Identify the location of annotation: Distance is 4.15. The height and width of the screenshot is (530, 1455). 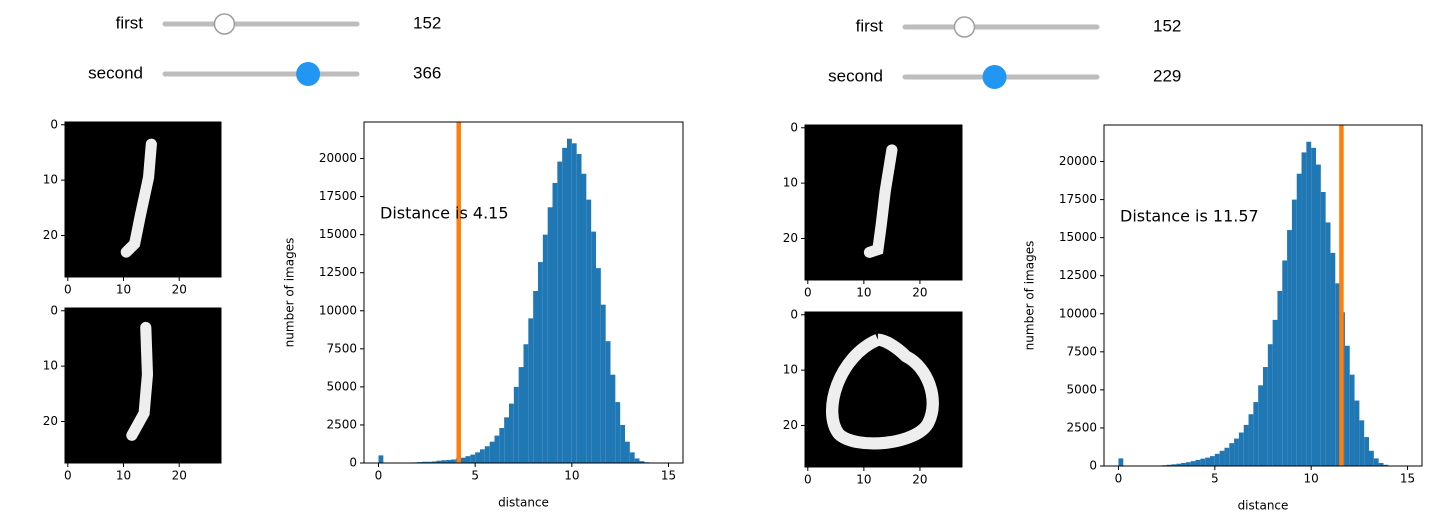
(444, 213).